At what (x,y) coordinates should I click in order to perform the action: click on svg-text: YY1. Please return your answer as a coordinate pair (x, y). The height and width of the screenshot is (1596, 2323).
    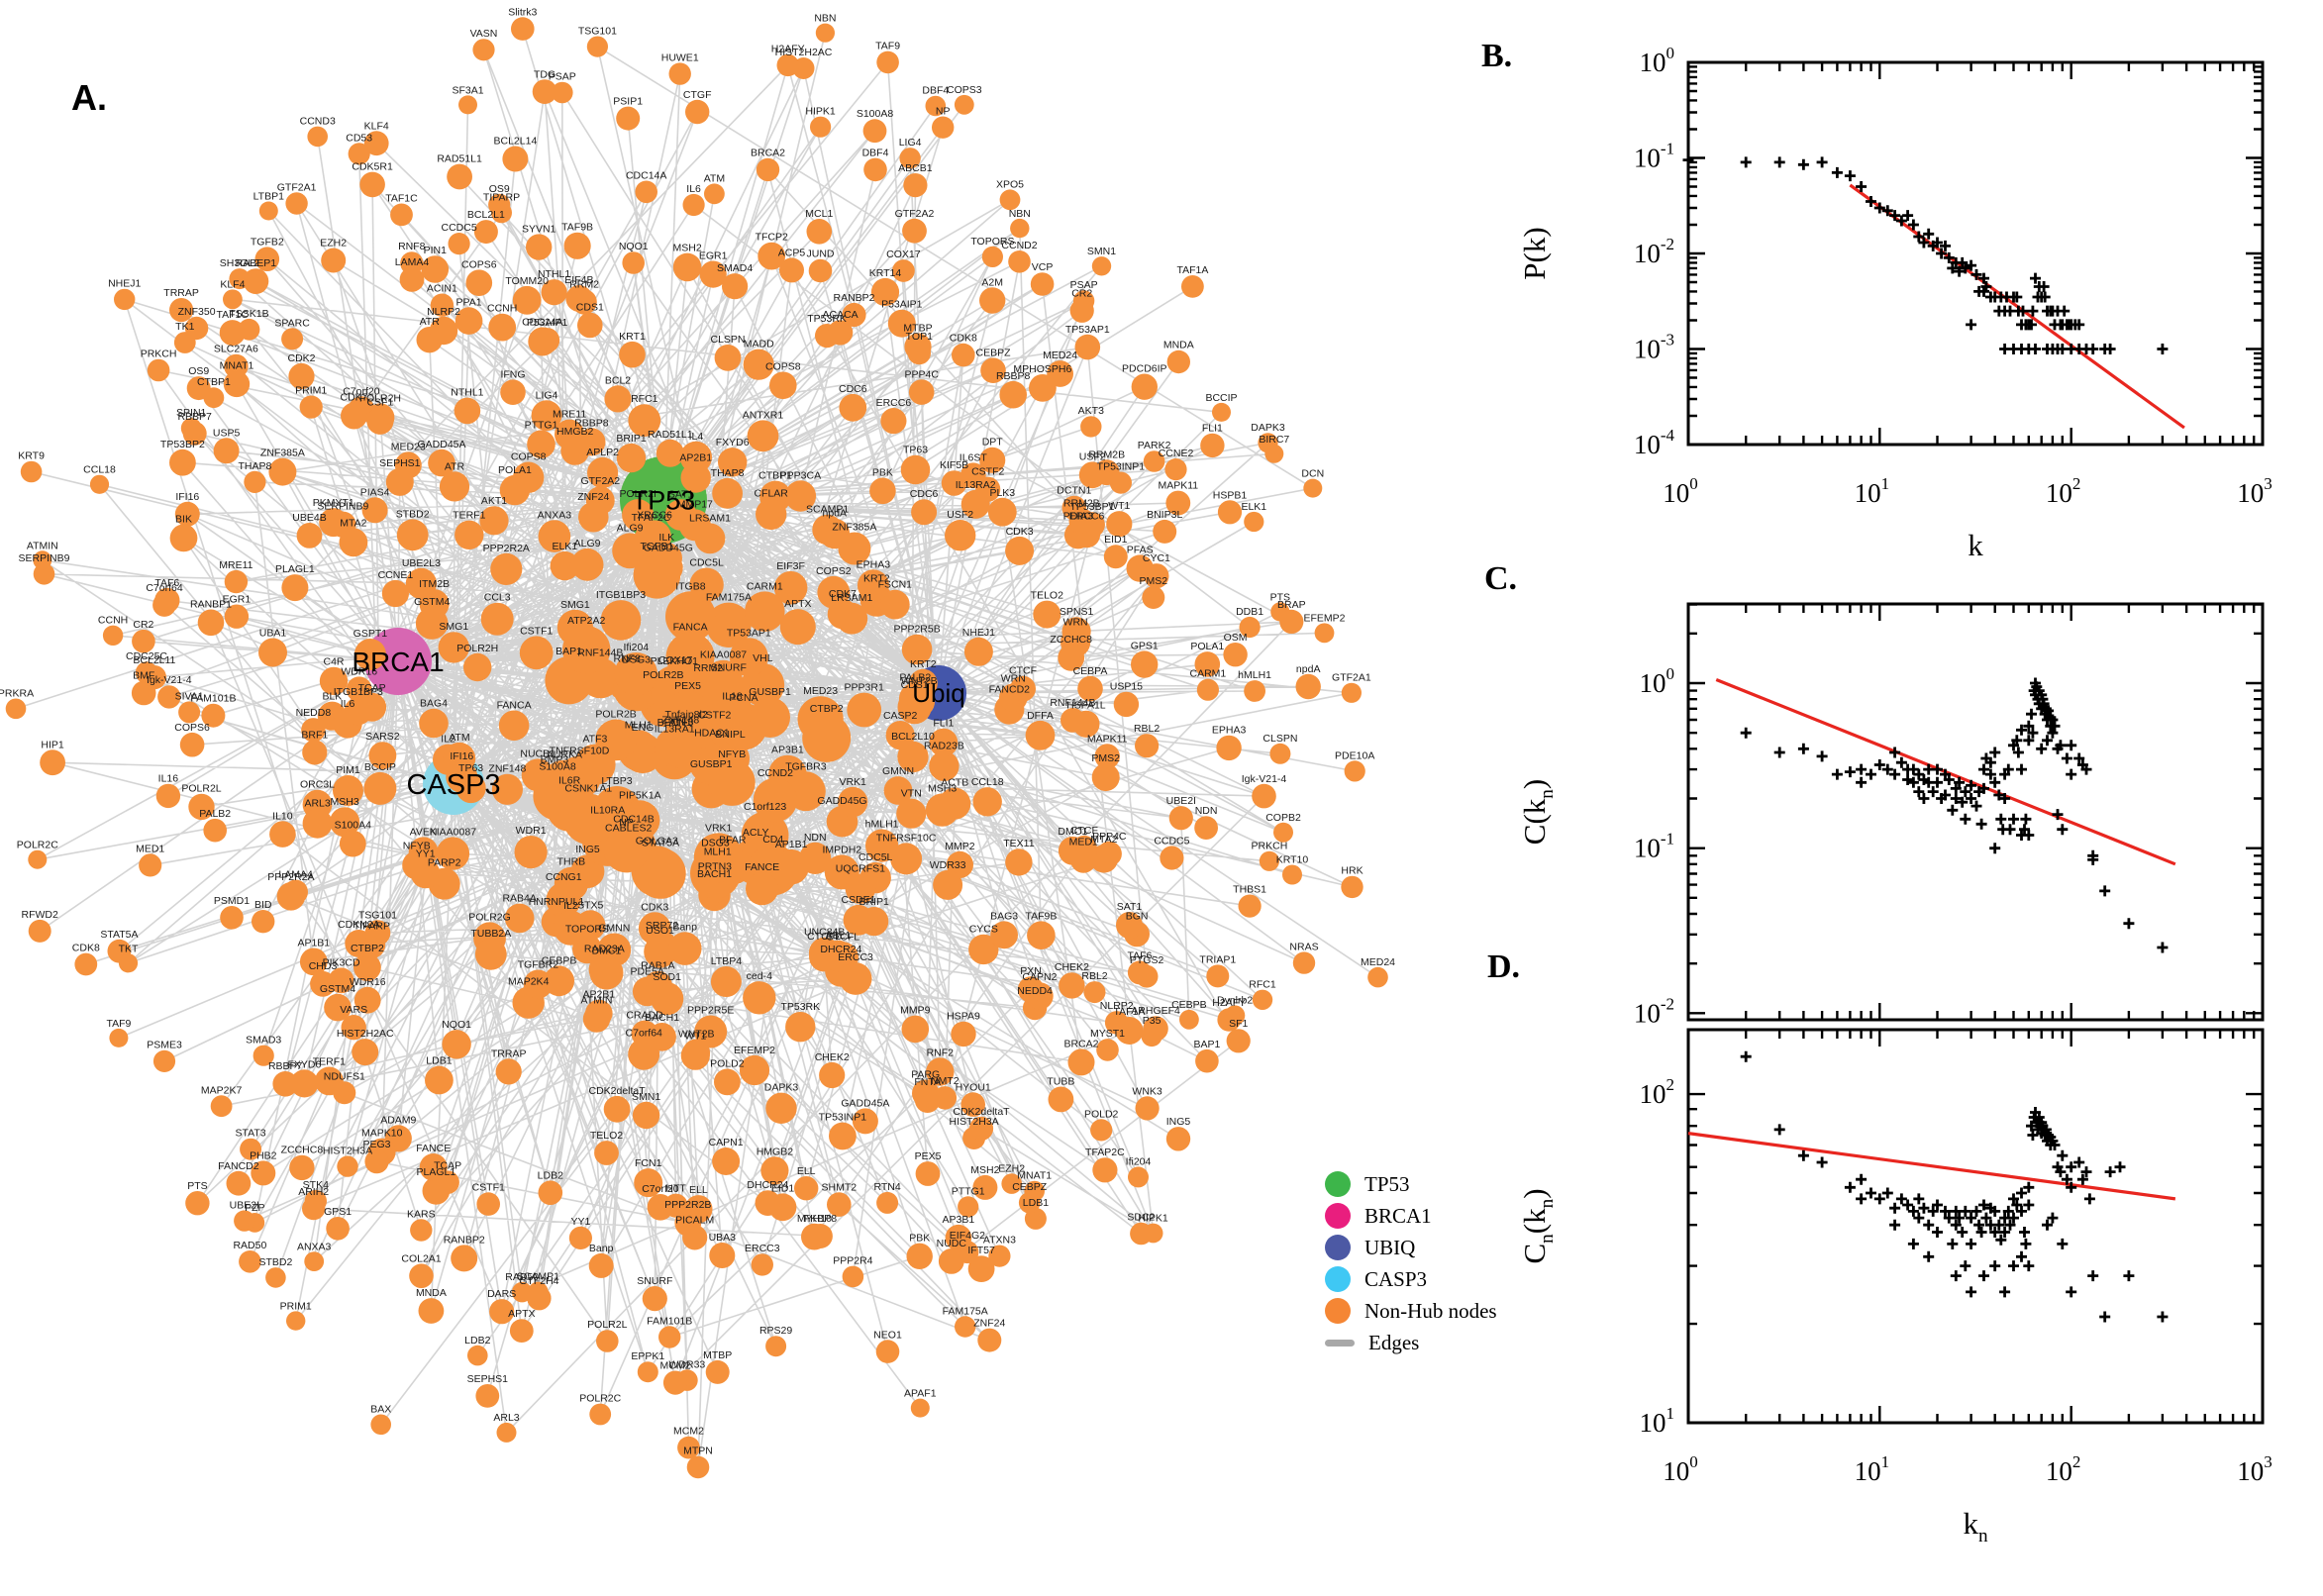
    Looking at the image, I should click on (580, 1222).